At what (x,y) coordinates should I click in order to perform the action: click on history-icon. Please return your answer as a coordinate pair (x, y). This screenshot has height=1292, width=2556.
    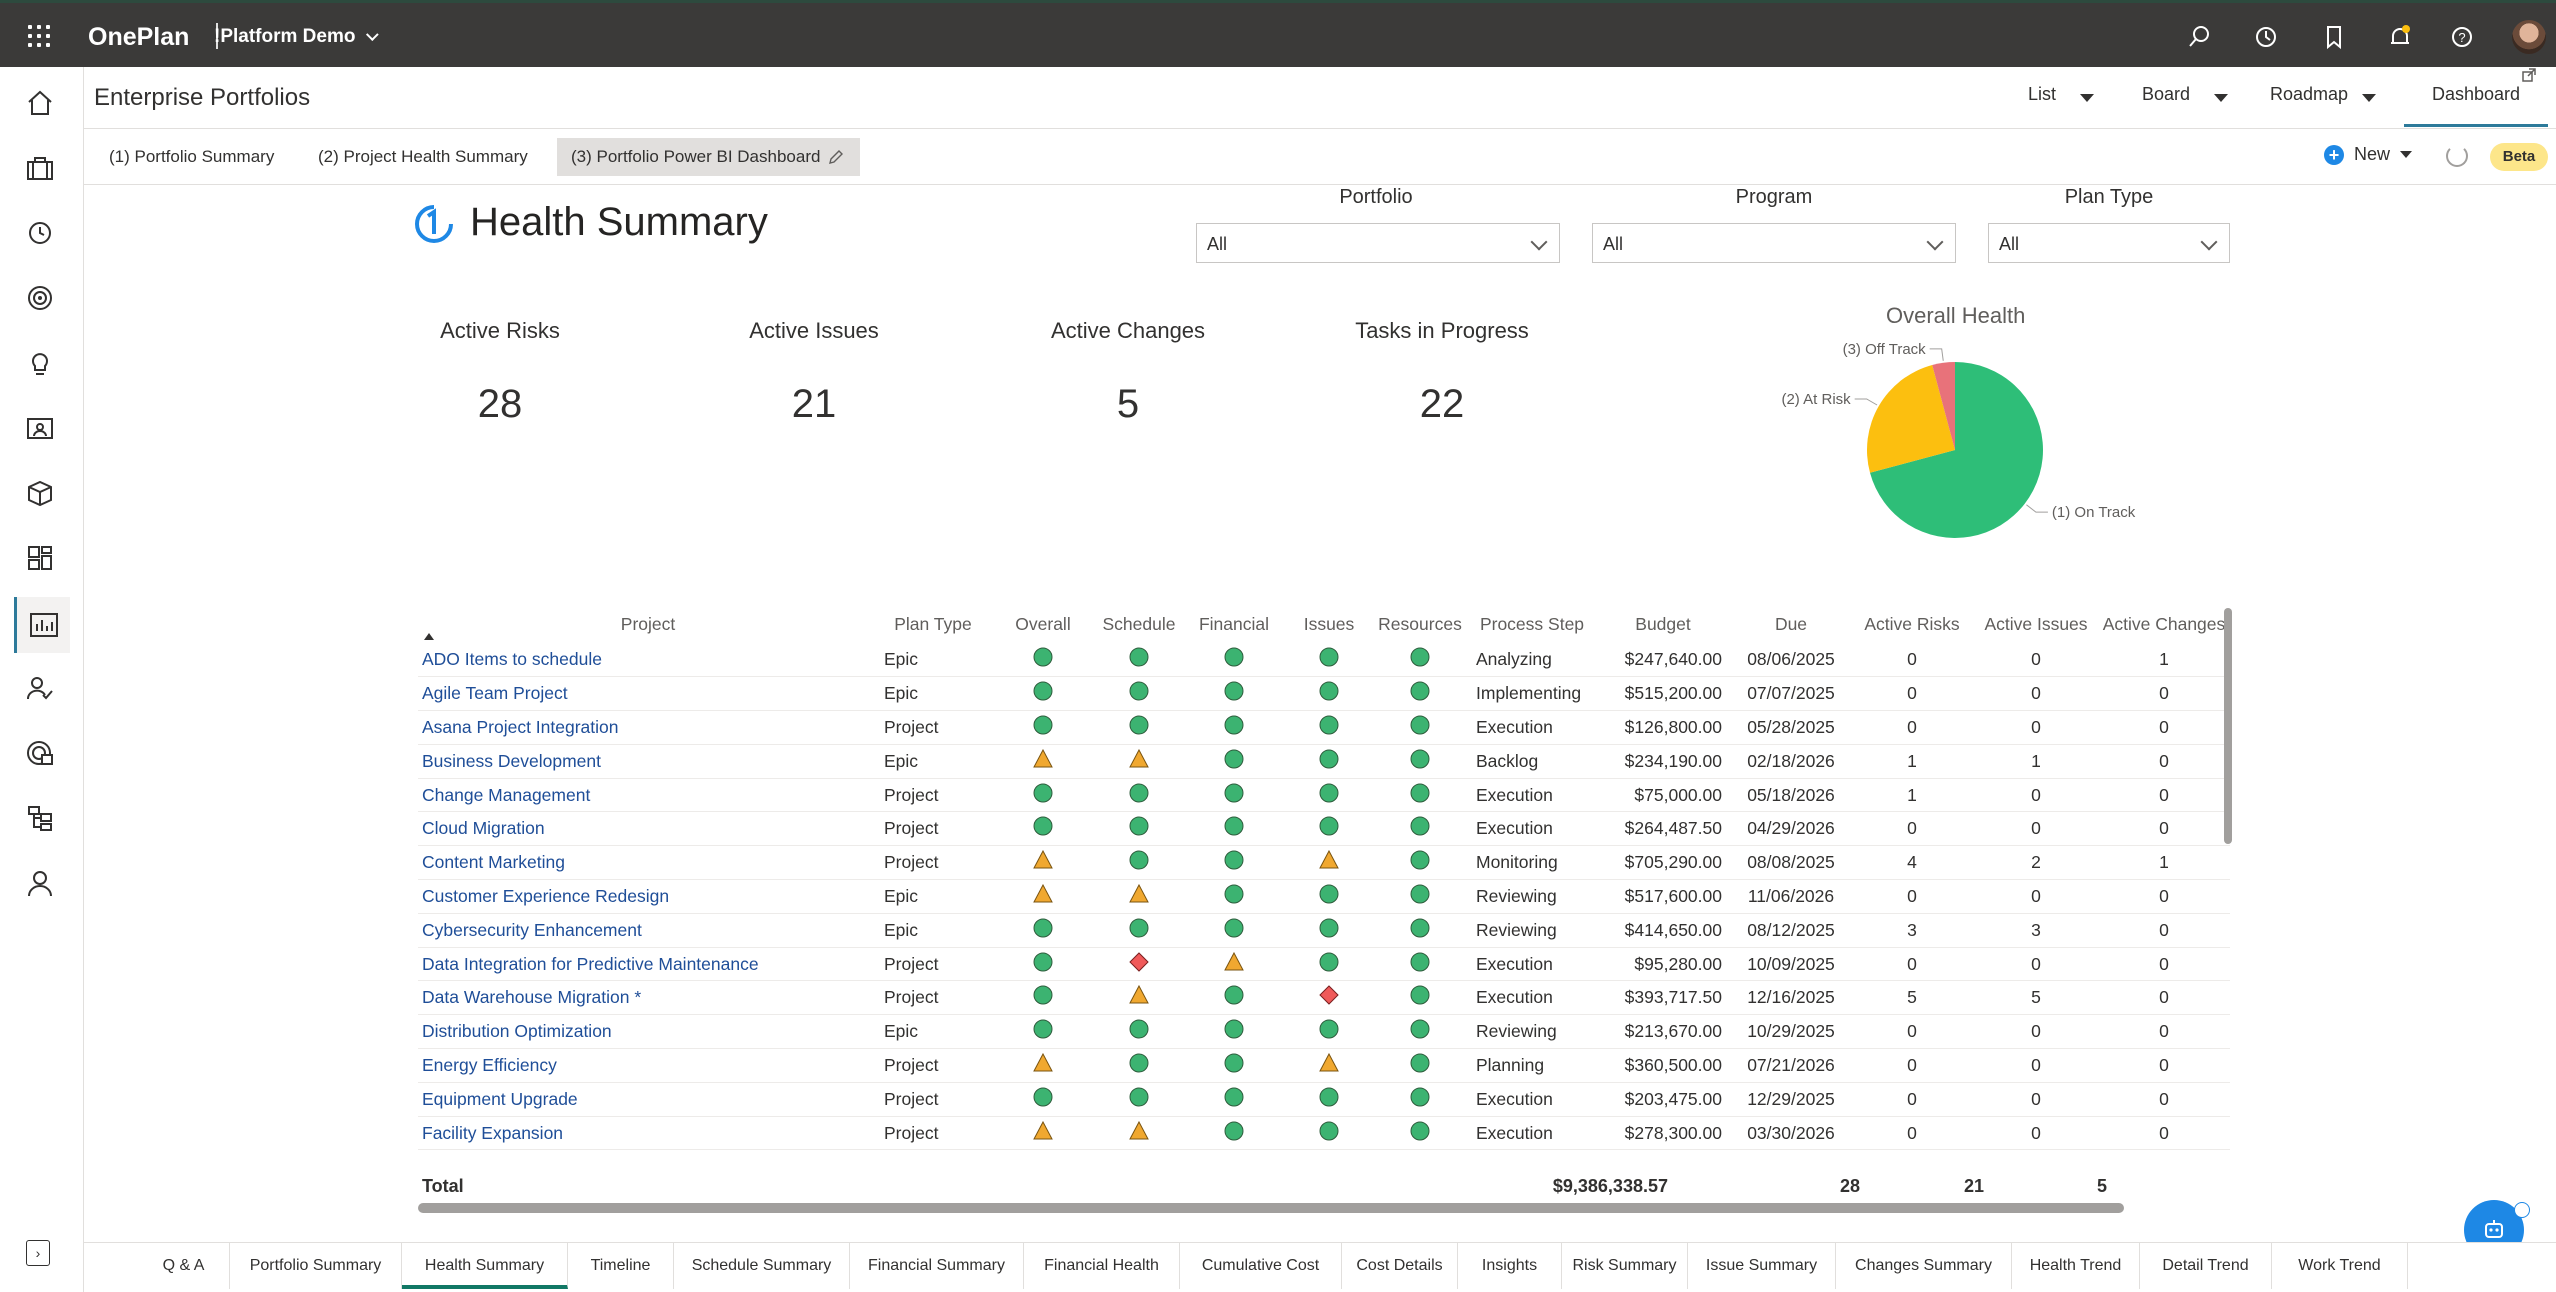
    Looking at the image, I should click on (2266, 37).